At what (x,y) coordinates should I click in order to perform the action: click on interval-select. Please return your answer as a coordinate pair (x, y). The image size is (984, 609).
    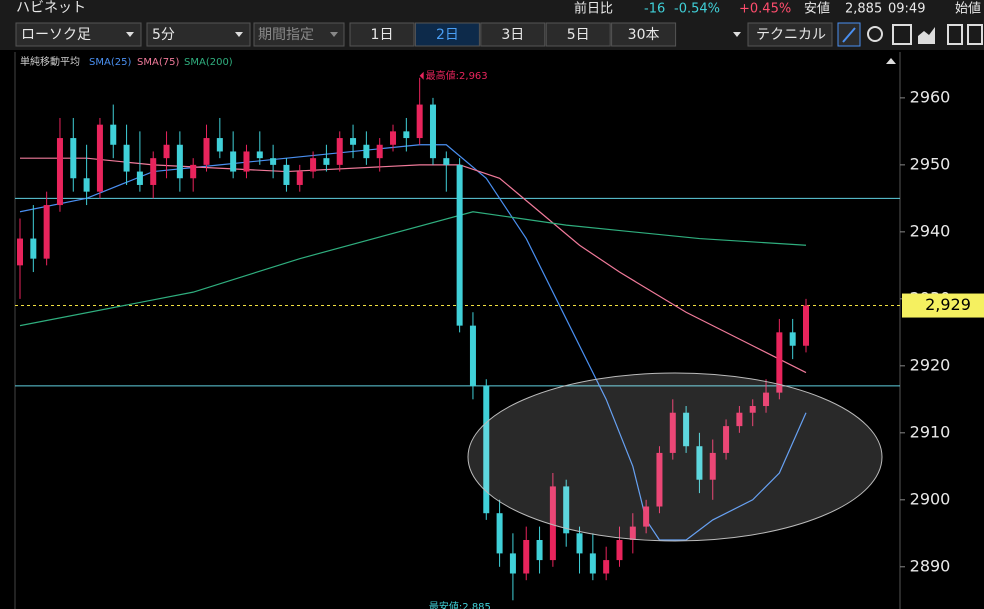
    Looking at the image, I should click on (198, 34).